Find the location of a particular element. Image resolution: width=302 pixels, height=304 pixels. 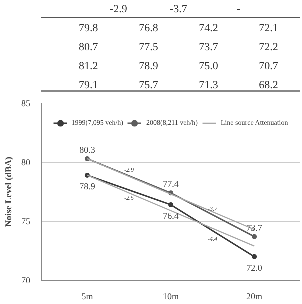

text: 80.7 is located at coordinates (89, 48).